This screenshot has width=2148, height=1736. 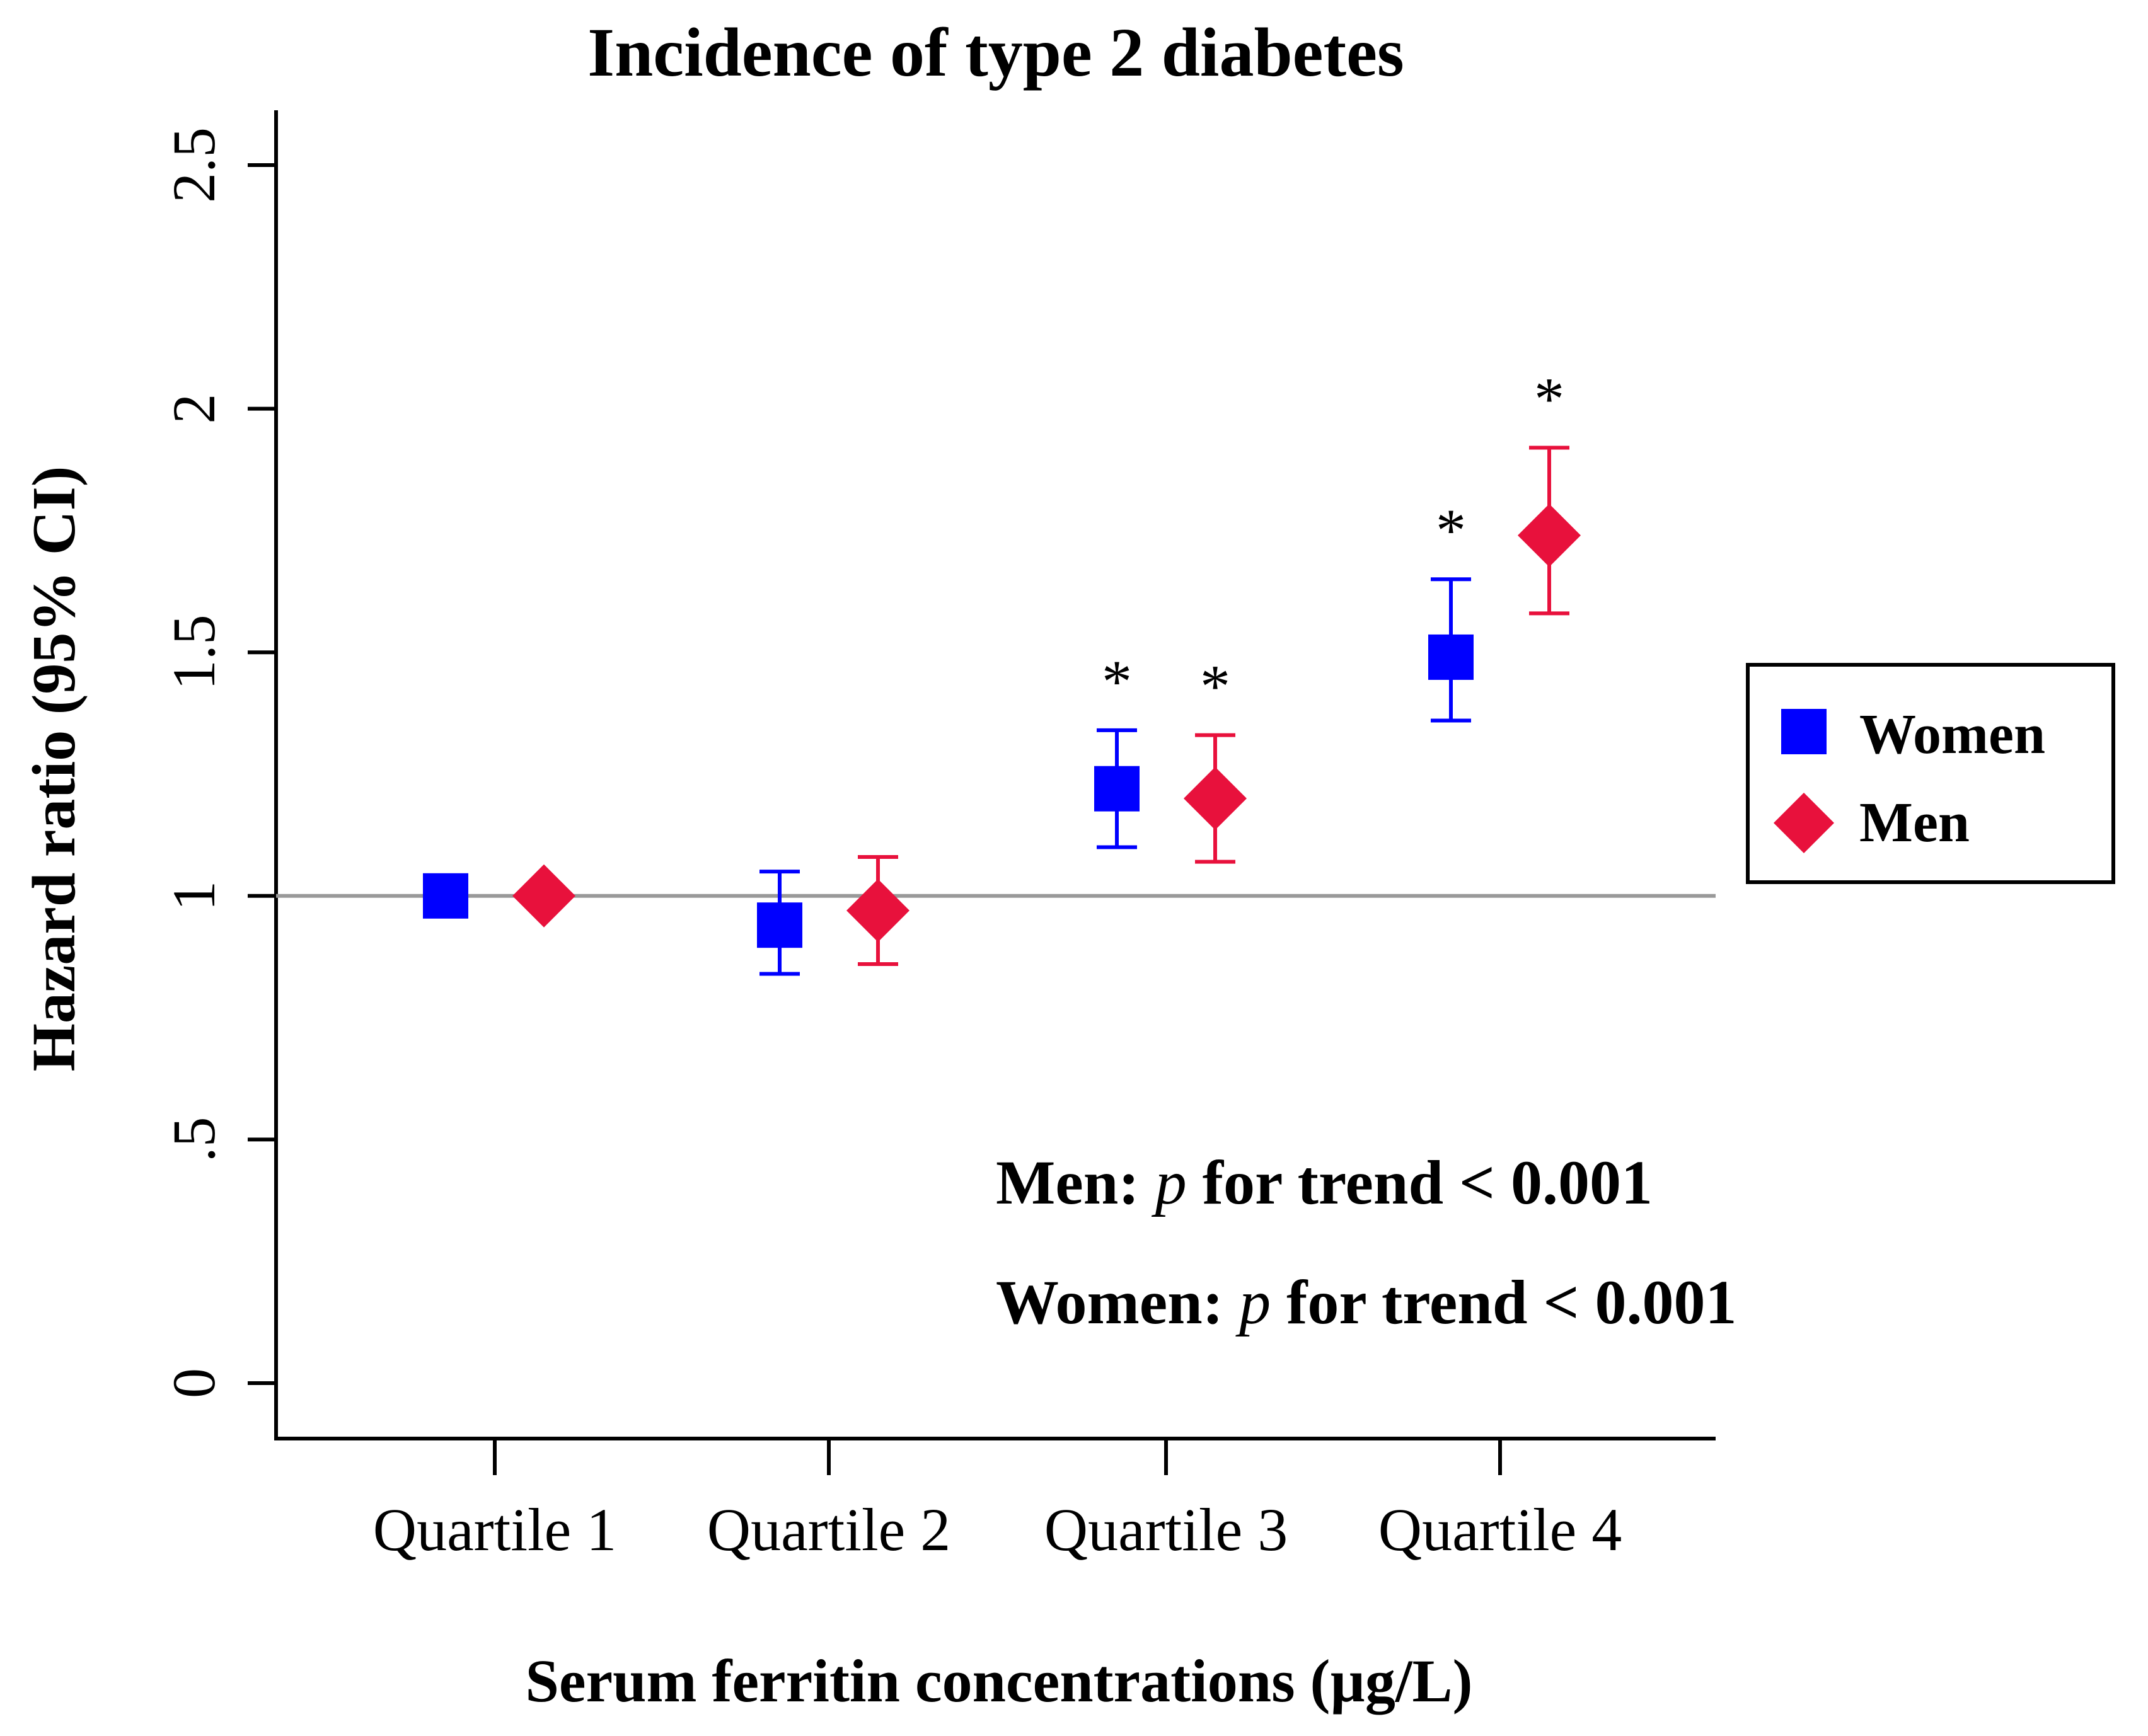 I want to click on legend-women-marker, so click(x=1804, y=731).